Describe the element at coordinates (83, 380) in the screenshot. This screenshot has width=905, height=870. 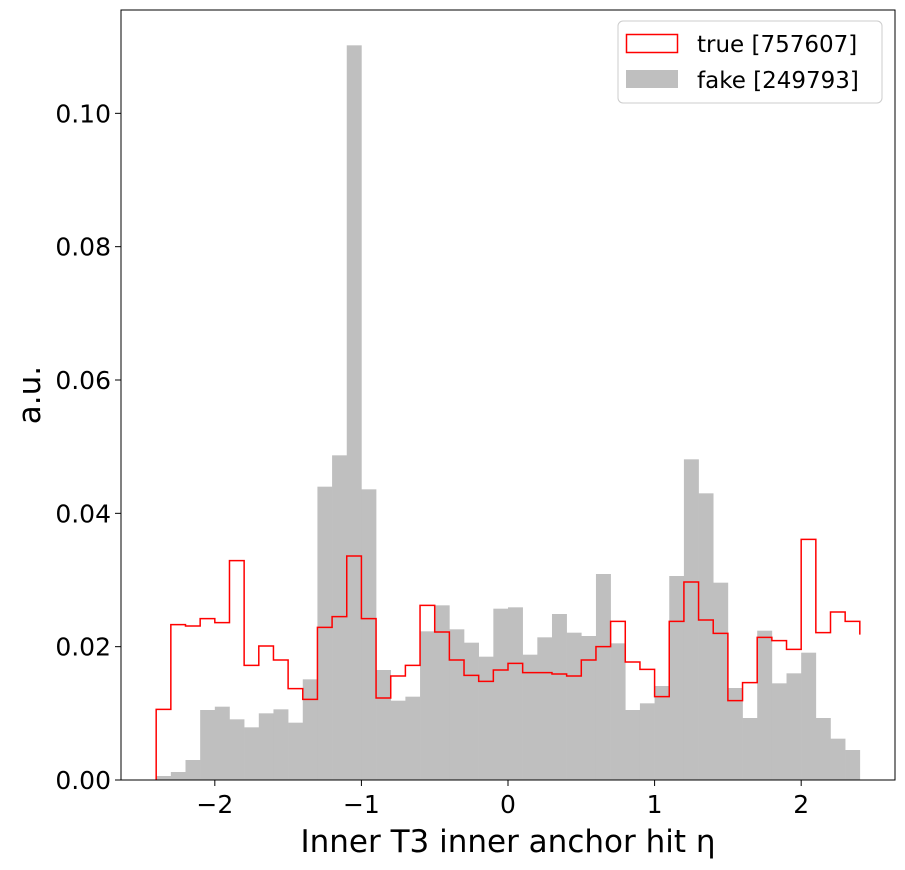
I see `y-tick-label: 0.06` at that location.